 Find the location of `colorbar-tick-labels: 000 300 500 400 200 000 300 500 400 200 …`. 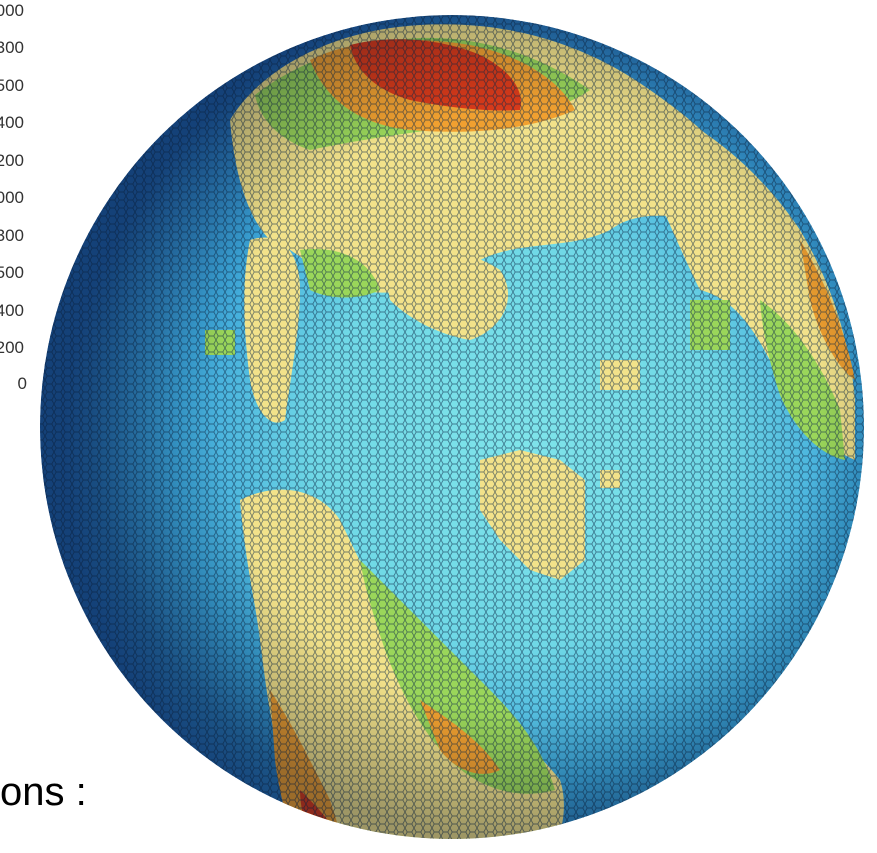

colorbar-tick-labels: 000 300 500 400 200 000 300 500 400 200 … is located at coordinates (20, 200).